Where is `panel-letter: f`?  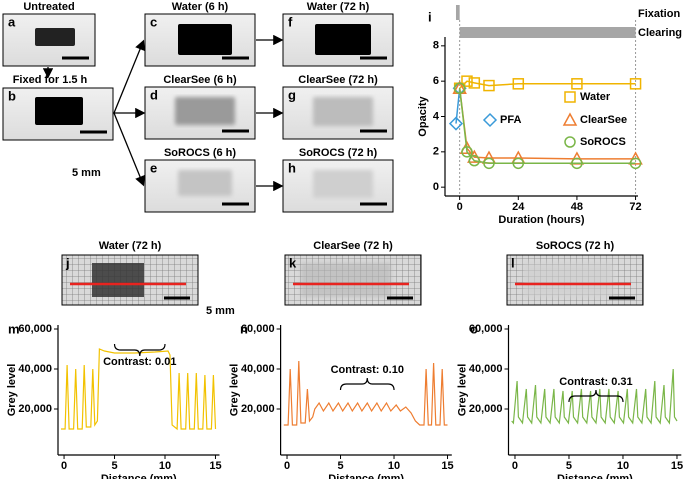 panel-letter: f is located at coordinates (290, 21).